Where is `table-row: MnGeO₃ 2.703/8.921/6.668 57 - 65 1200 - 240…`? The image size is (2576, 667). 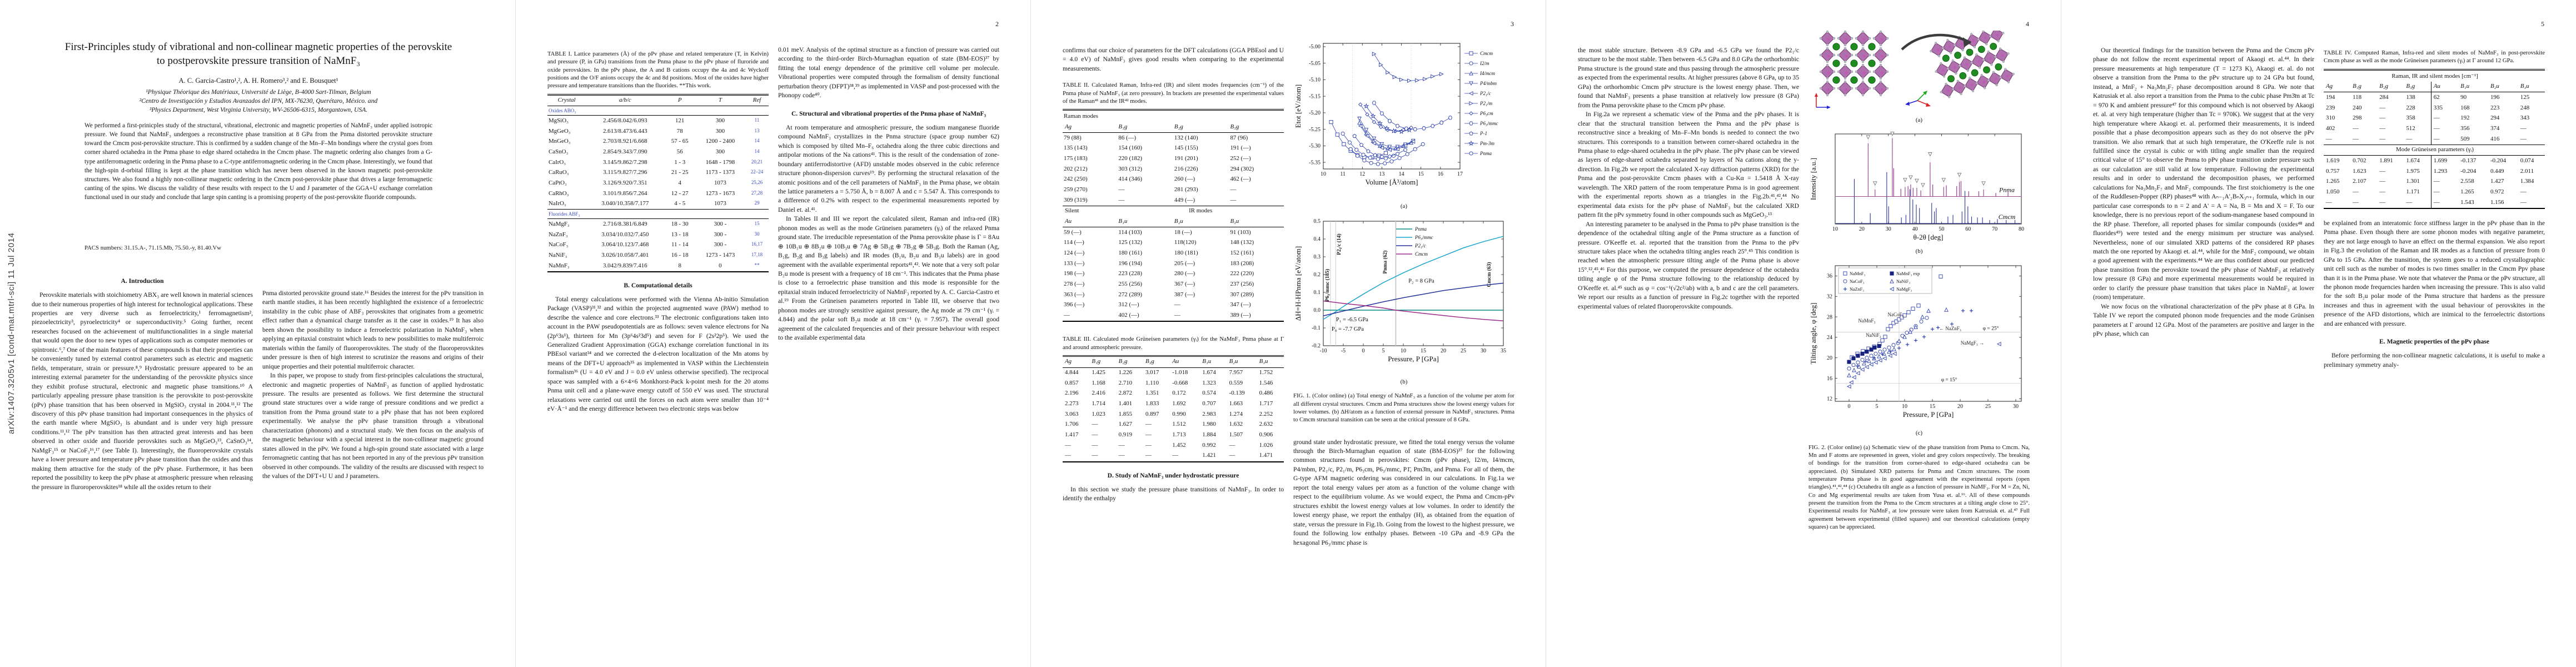
table-row: MnGeO₃ 2.703/8.921/6.668 57 - 65 1200 - 240… is located at coordinates (658, 142).